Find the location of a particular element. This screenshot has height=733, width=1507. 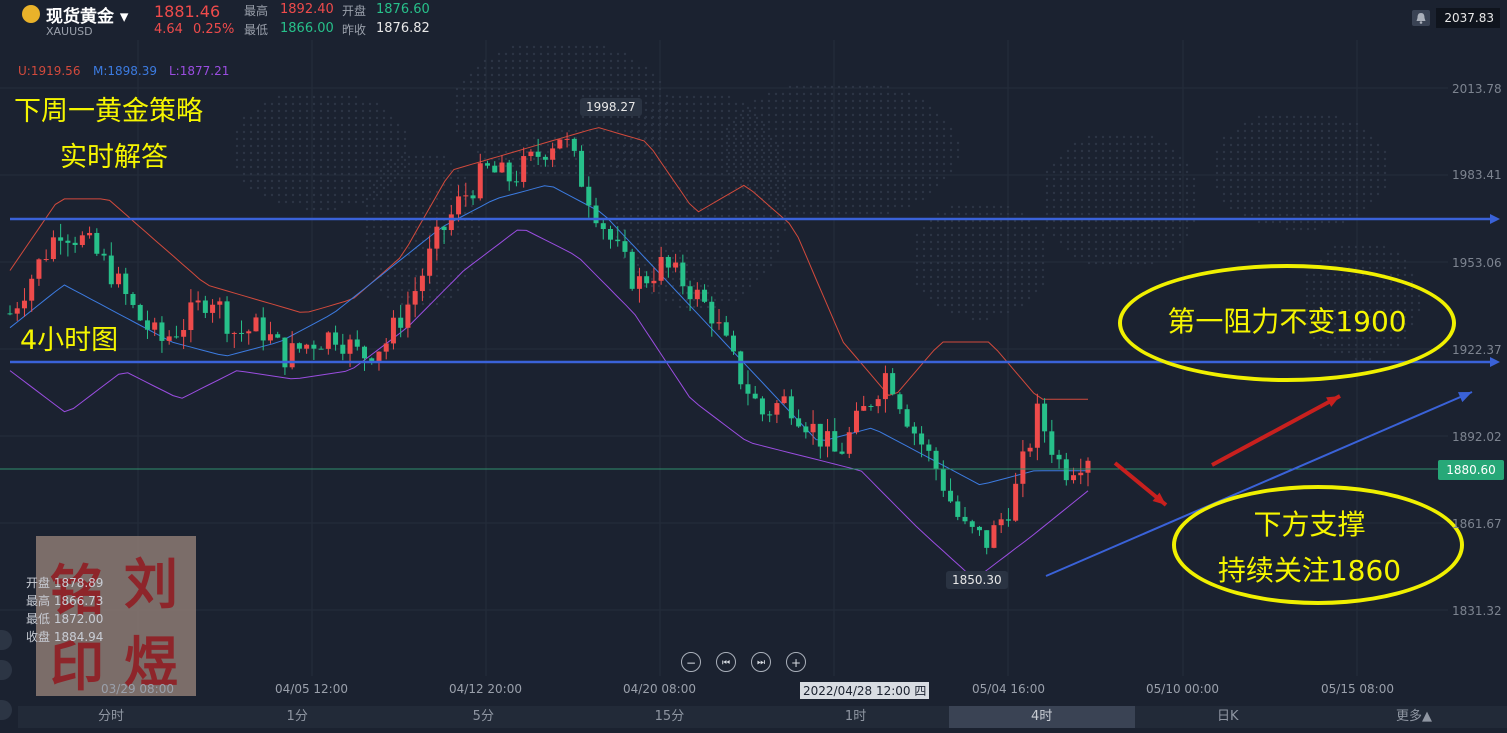

tab-fenshi: 分时 is located at coordinates (111, 716).